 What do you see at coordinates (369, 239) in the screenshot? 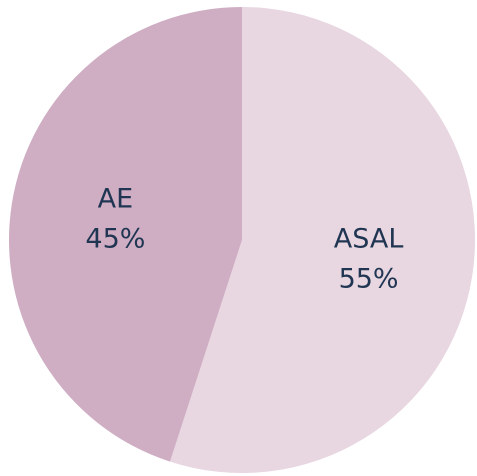
I see `slice-label: ASAL` at bounding box center [369, 239].